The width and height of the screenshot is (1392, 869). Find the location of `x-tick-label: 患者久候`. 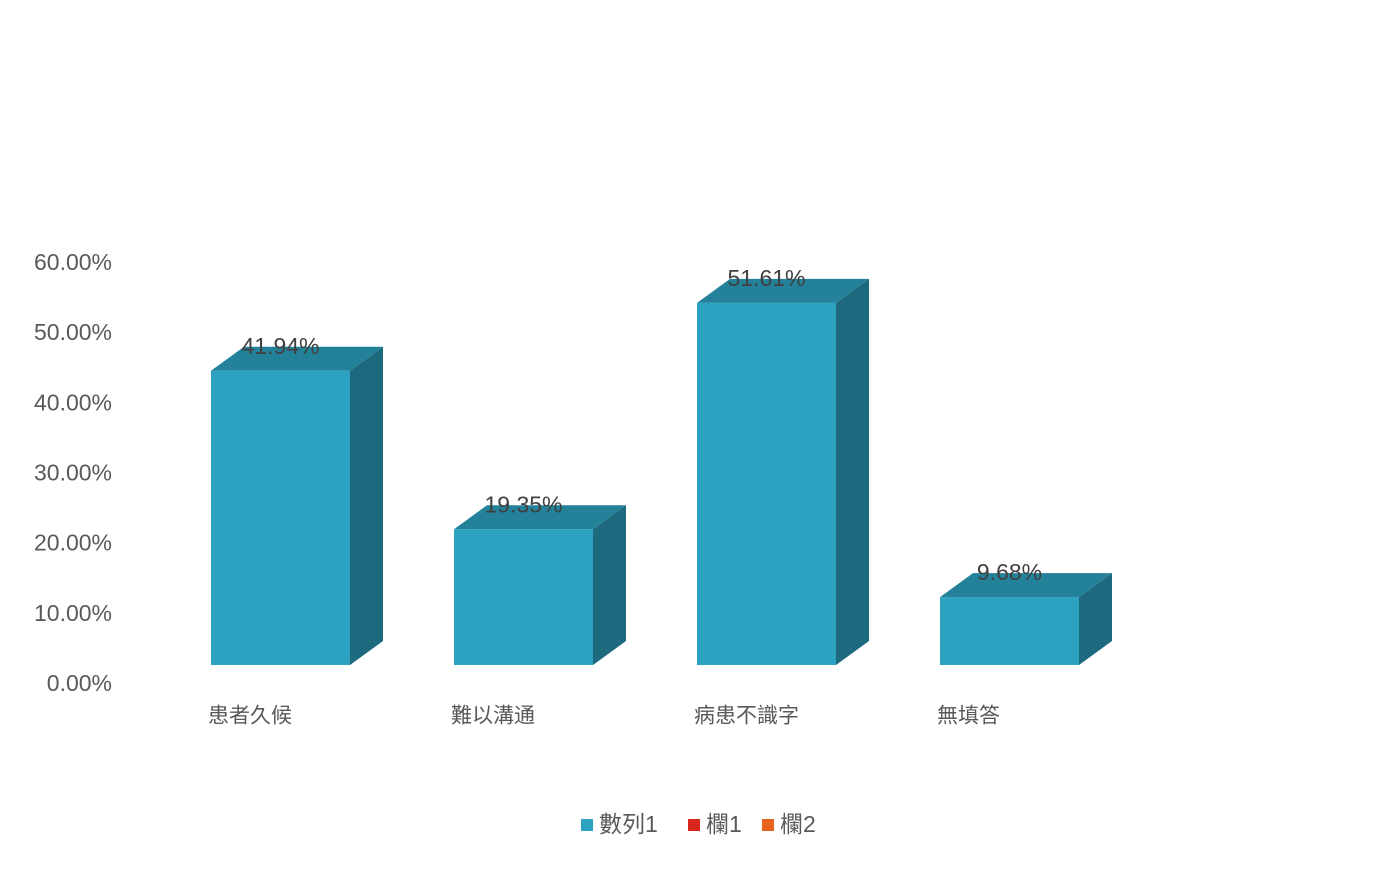

x-tick-label: 患者久候 is located at coordinates (250, 716).